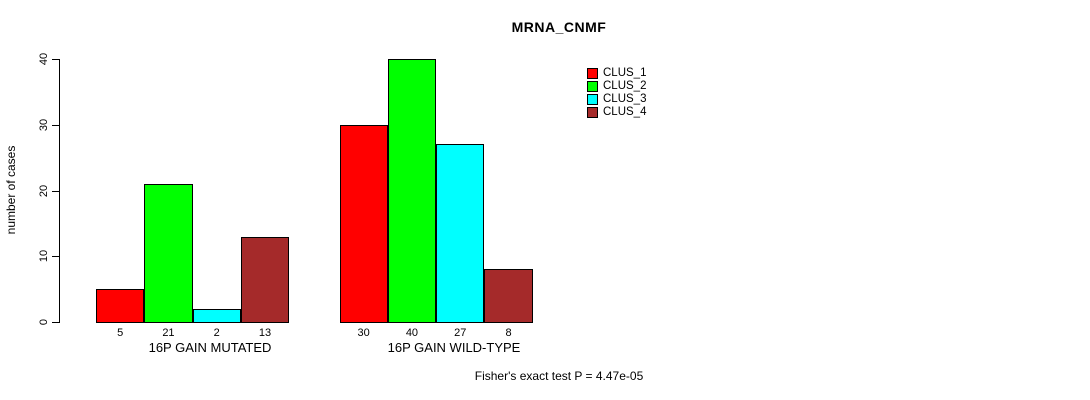 Image resolution: width=1090 pixels, height=400 pixels. Describe the element at coordinates (216, 333) in the screenshot. I see `bar-value-label: 2` at that location.